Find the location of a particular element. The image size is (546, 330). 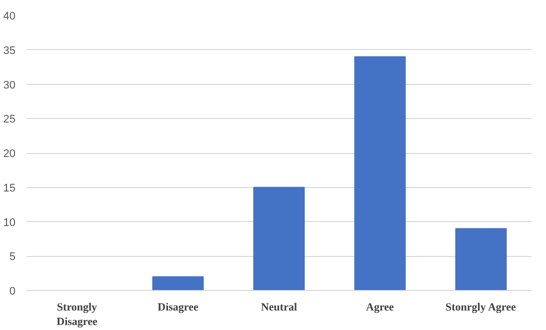

y-tick-label: 10 is located at coordinates (9, 222).